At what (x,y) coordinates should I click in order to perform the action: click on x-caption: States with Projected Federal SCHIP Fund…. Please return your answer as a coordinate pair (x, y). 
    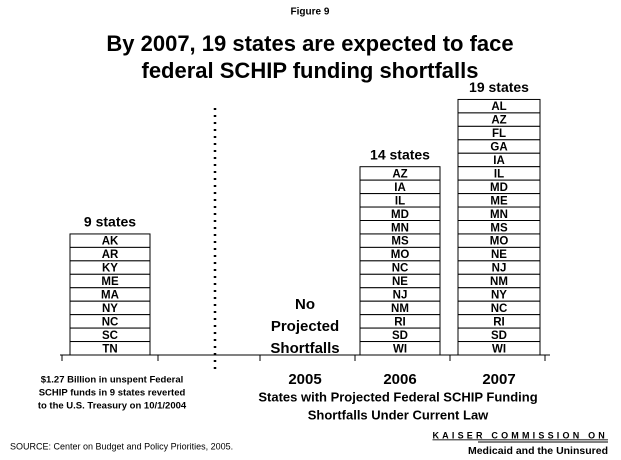
    Looking at the image, I should click on (397, 396).